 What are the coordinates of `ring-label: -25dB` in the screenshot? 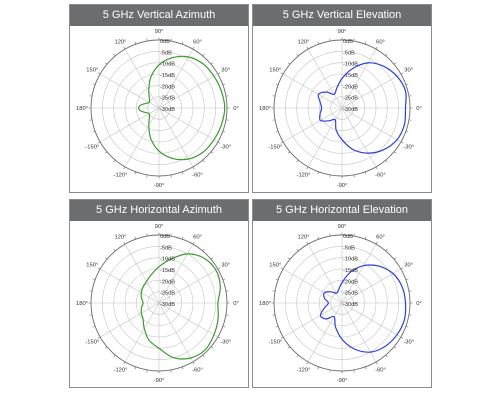 It's located at (350, 294).